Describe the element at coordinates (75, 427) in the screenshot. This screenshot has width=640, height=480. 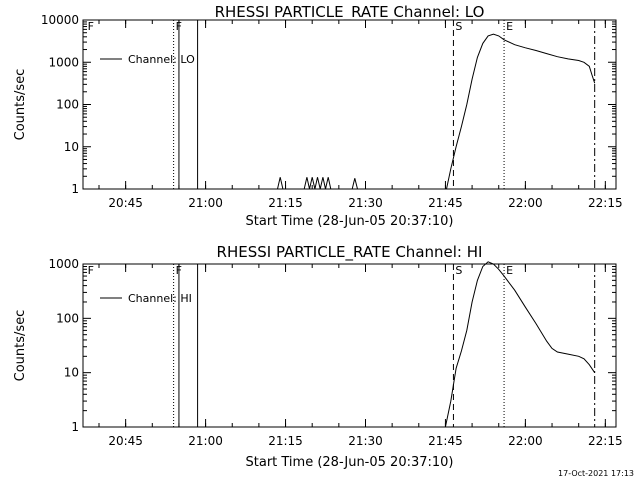
I see `hi-y-tick-label: 1` at that location.